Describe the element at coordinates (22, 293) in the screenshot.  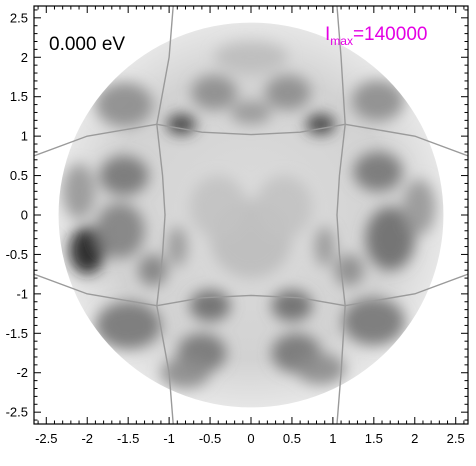
I see `y-tick-label: -1` at that location.